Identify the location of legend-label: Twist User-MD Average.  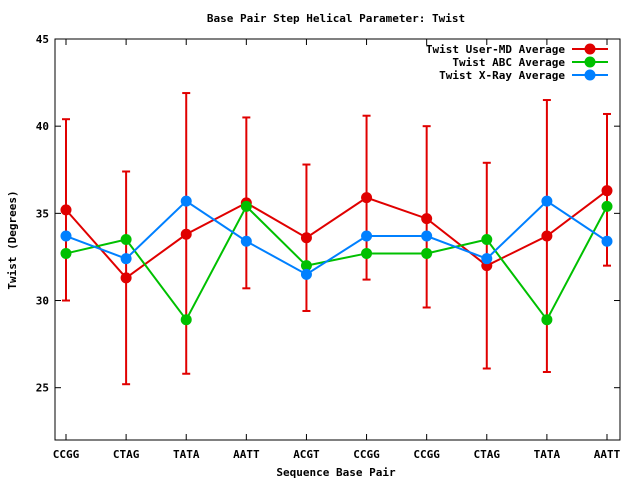
(495, 49).